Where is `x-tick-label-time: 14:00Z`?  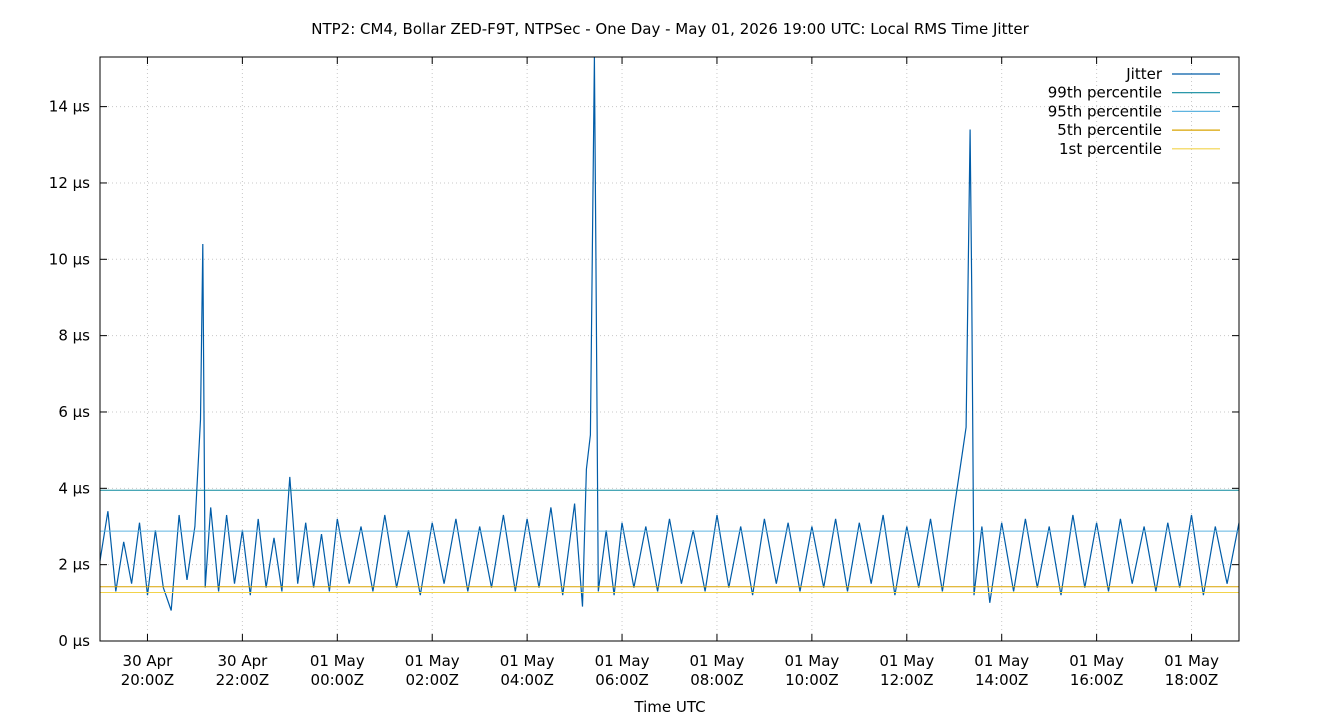 x-tick-label-time: 14:00Z is located at coordinates (1002, 680).